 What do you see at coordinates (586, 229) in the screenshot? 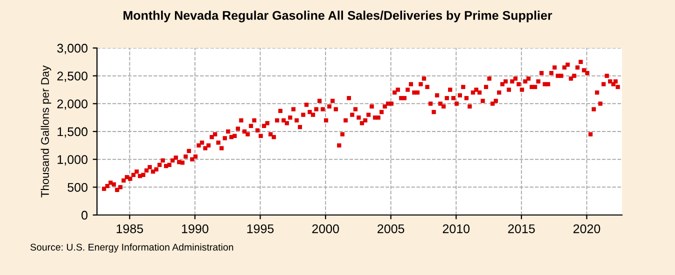
I see `x-tick-label: 2020` at bounding box center [586, 229].